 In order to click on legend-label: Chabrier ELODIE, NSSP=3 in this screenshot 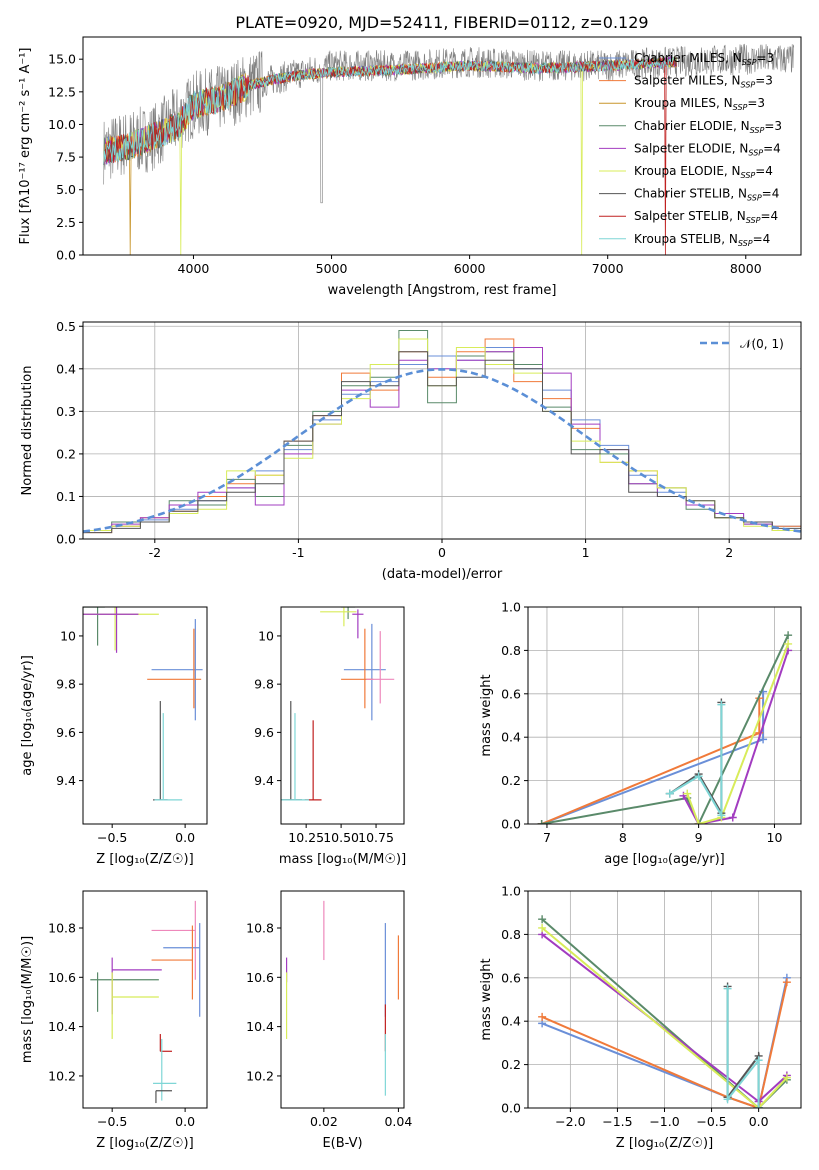, I will do `click(708, 127)`.